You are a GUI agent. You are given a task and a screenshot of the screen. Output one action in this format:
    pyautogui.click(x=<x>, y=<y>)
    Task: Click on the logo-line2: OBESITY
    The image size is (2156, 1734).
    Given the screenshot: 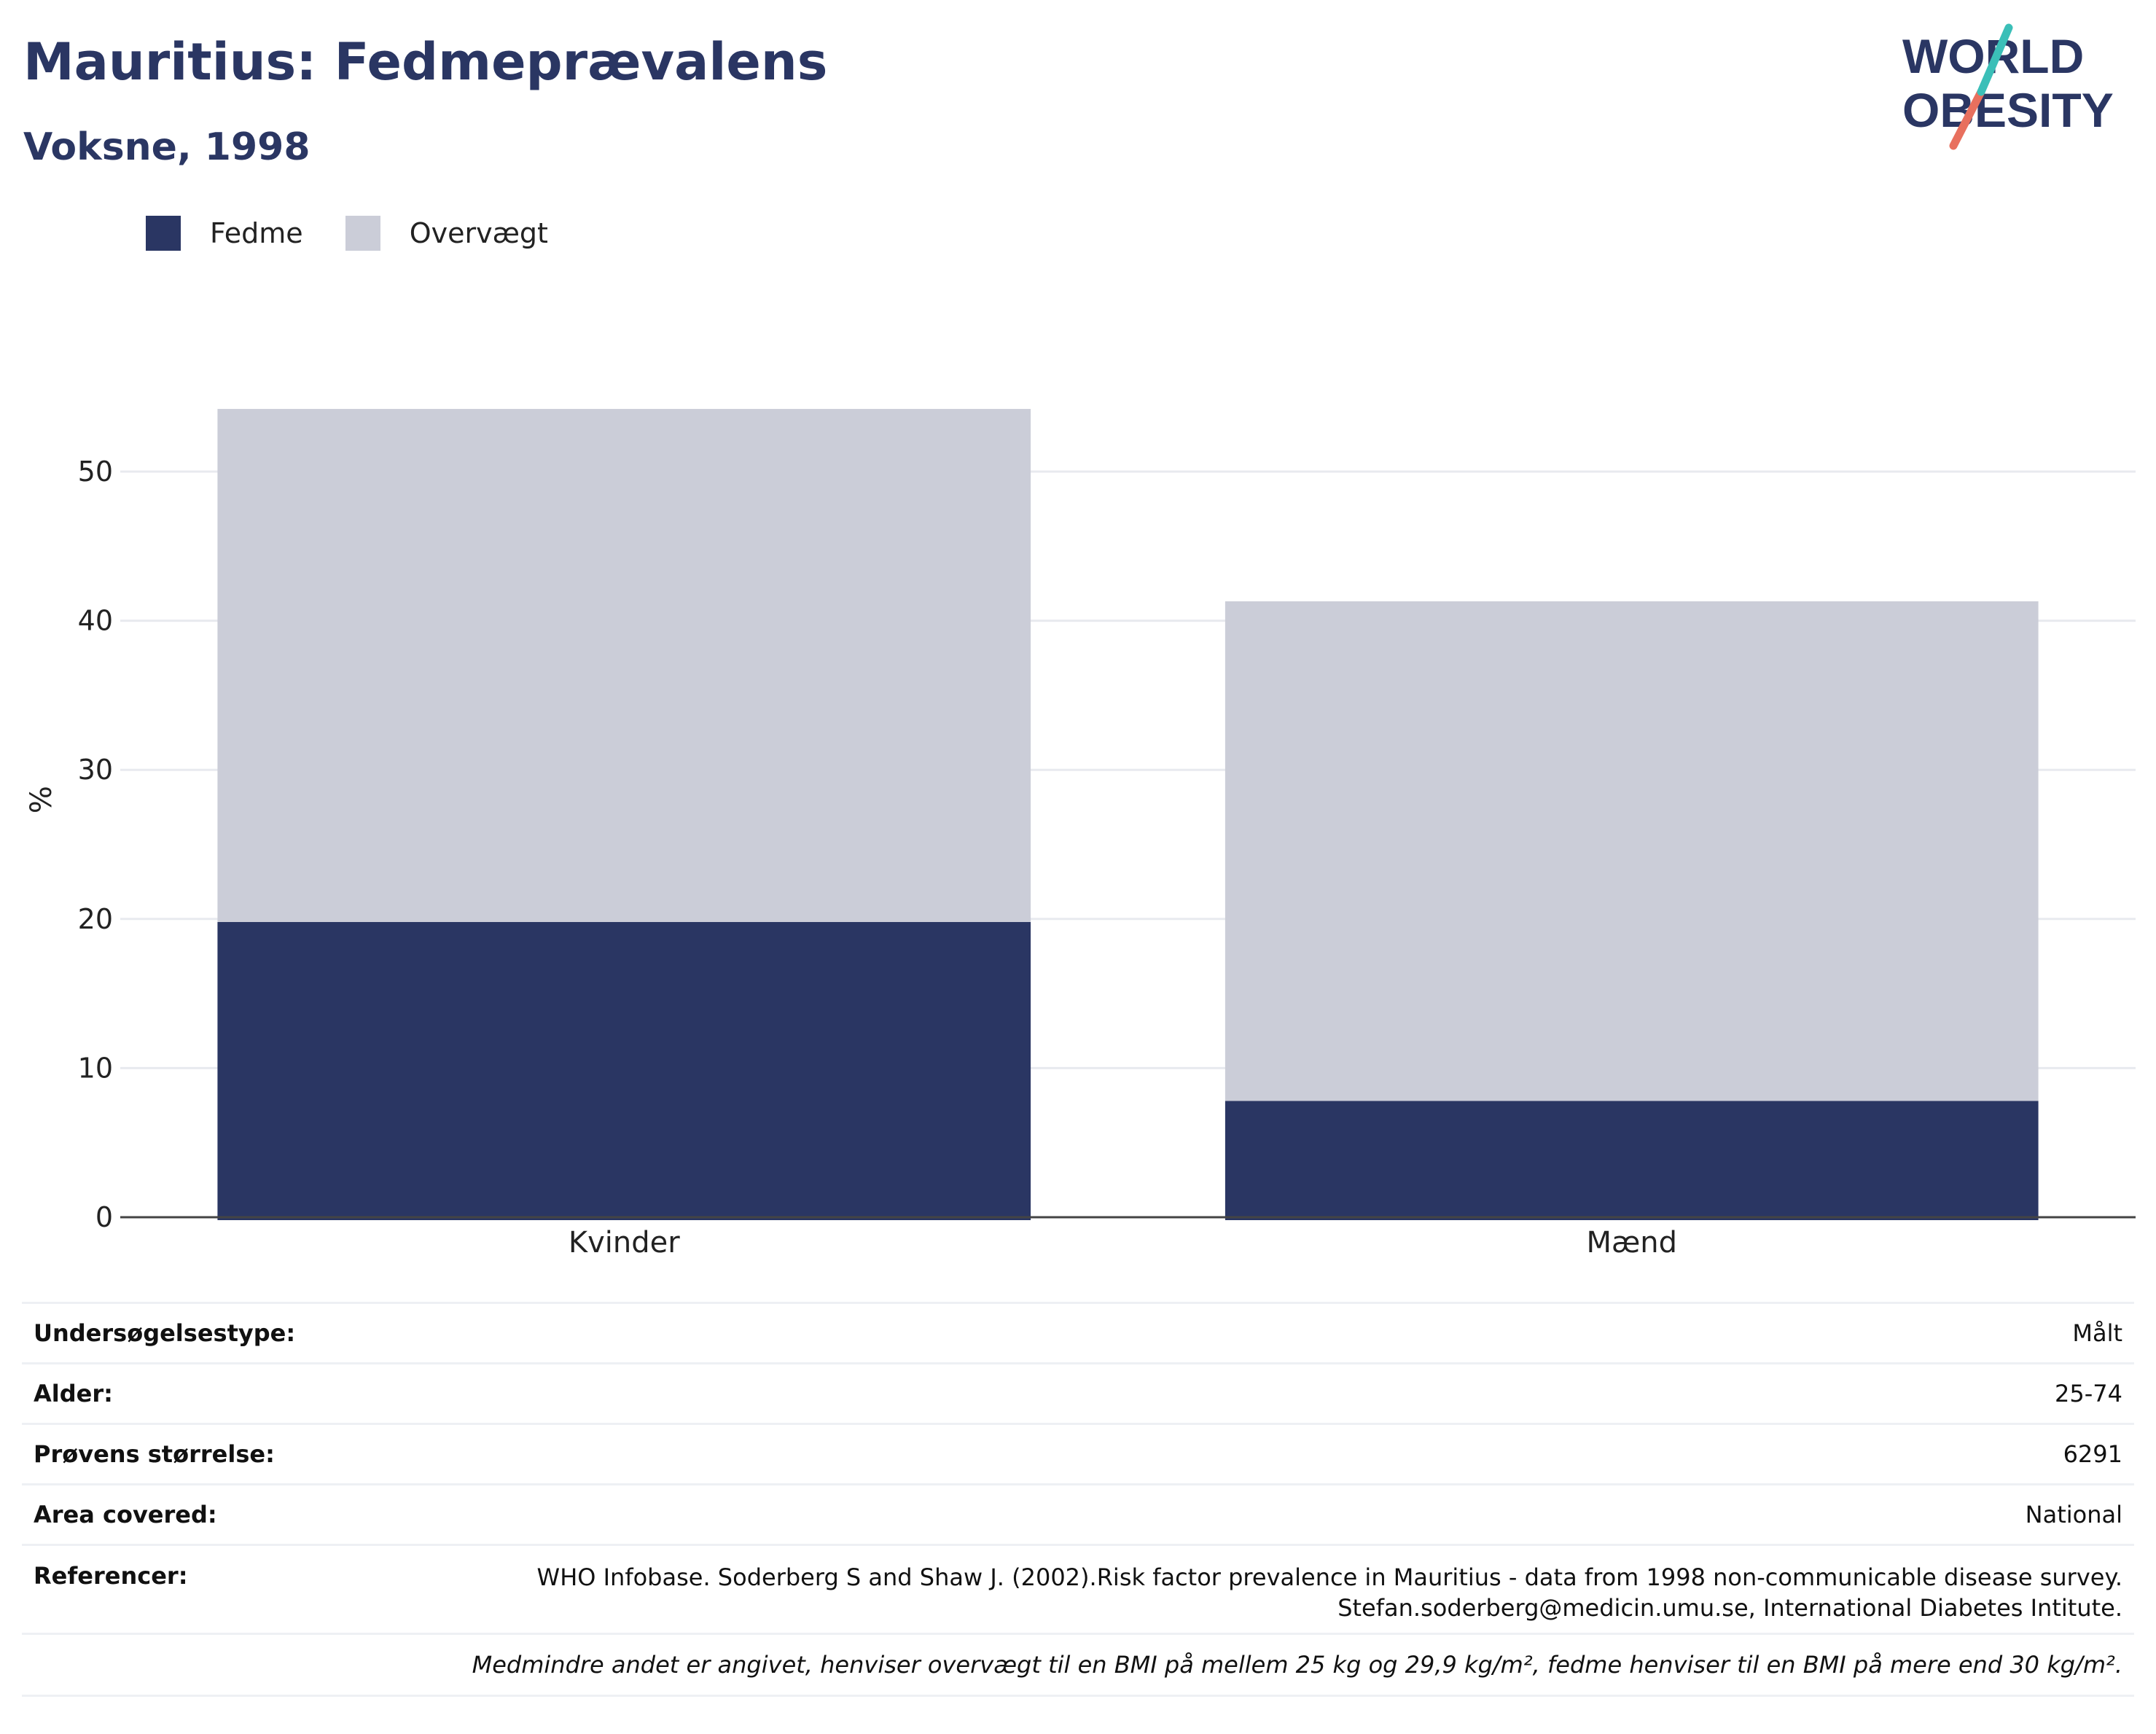 What is the action you would take?
    pyautogui.click(x=2008, y=110)
    